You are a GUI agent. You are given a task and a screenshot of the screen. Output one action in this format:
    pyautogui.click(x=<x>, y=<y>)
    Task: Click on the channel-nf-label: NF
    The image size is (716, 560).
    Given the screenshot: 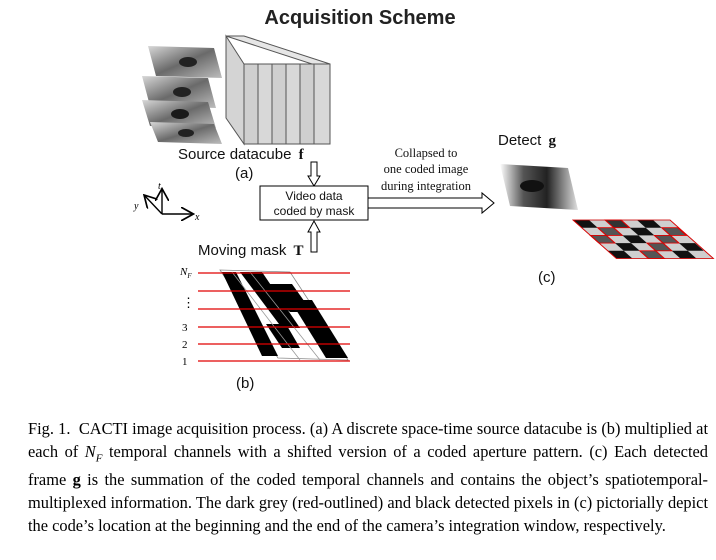 What is the action you would take?
    pyautogui.click(x=185, y=273)
    